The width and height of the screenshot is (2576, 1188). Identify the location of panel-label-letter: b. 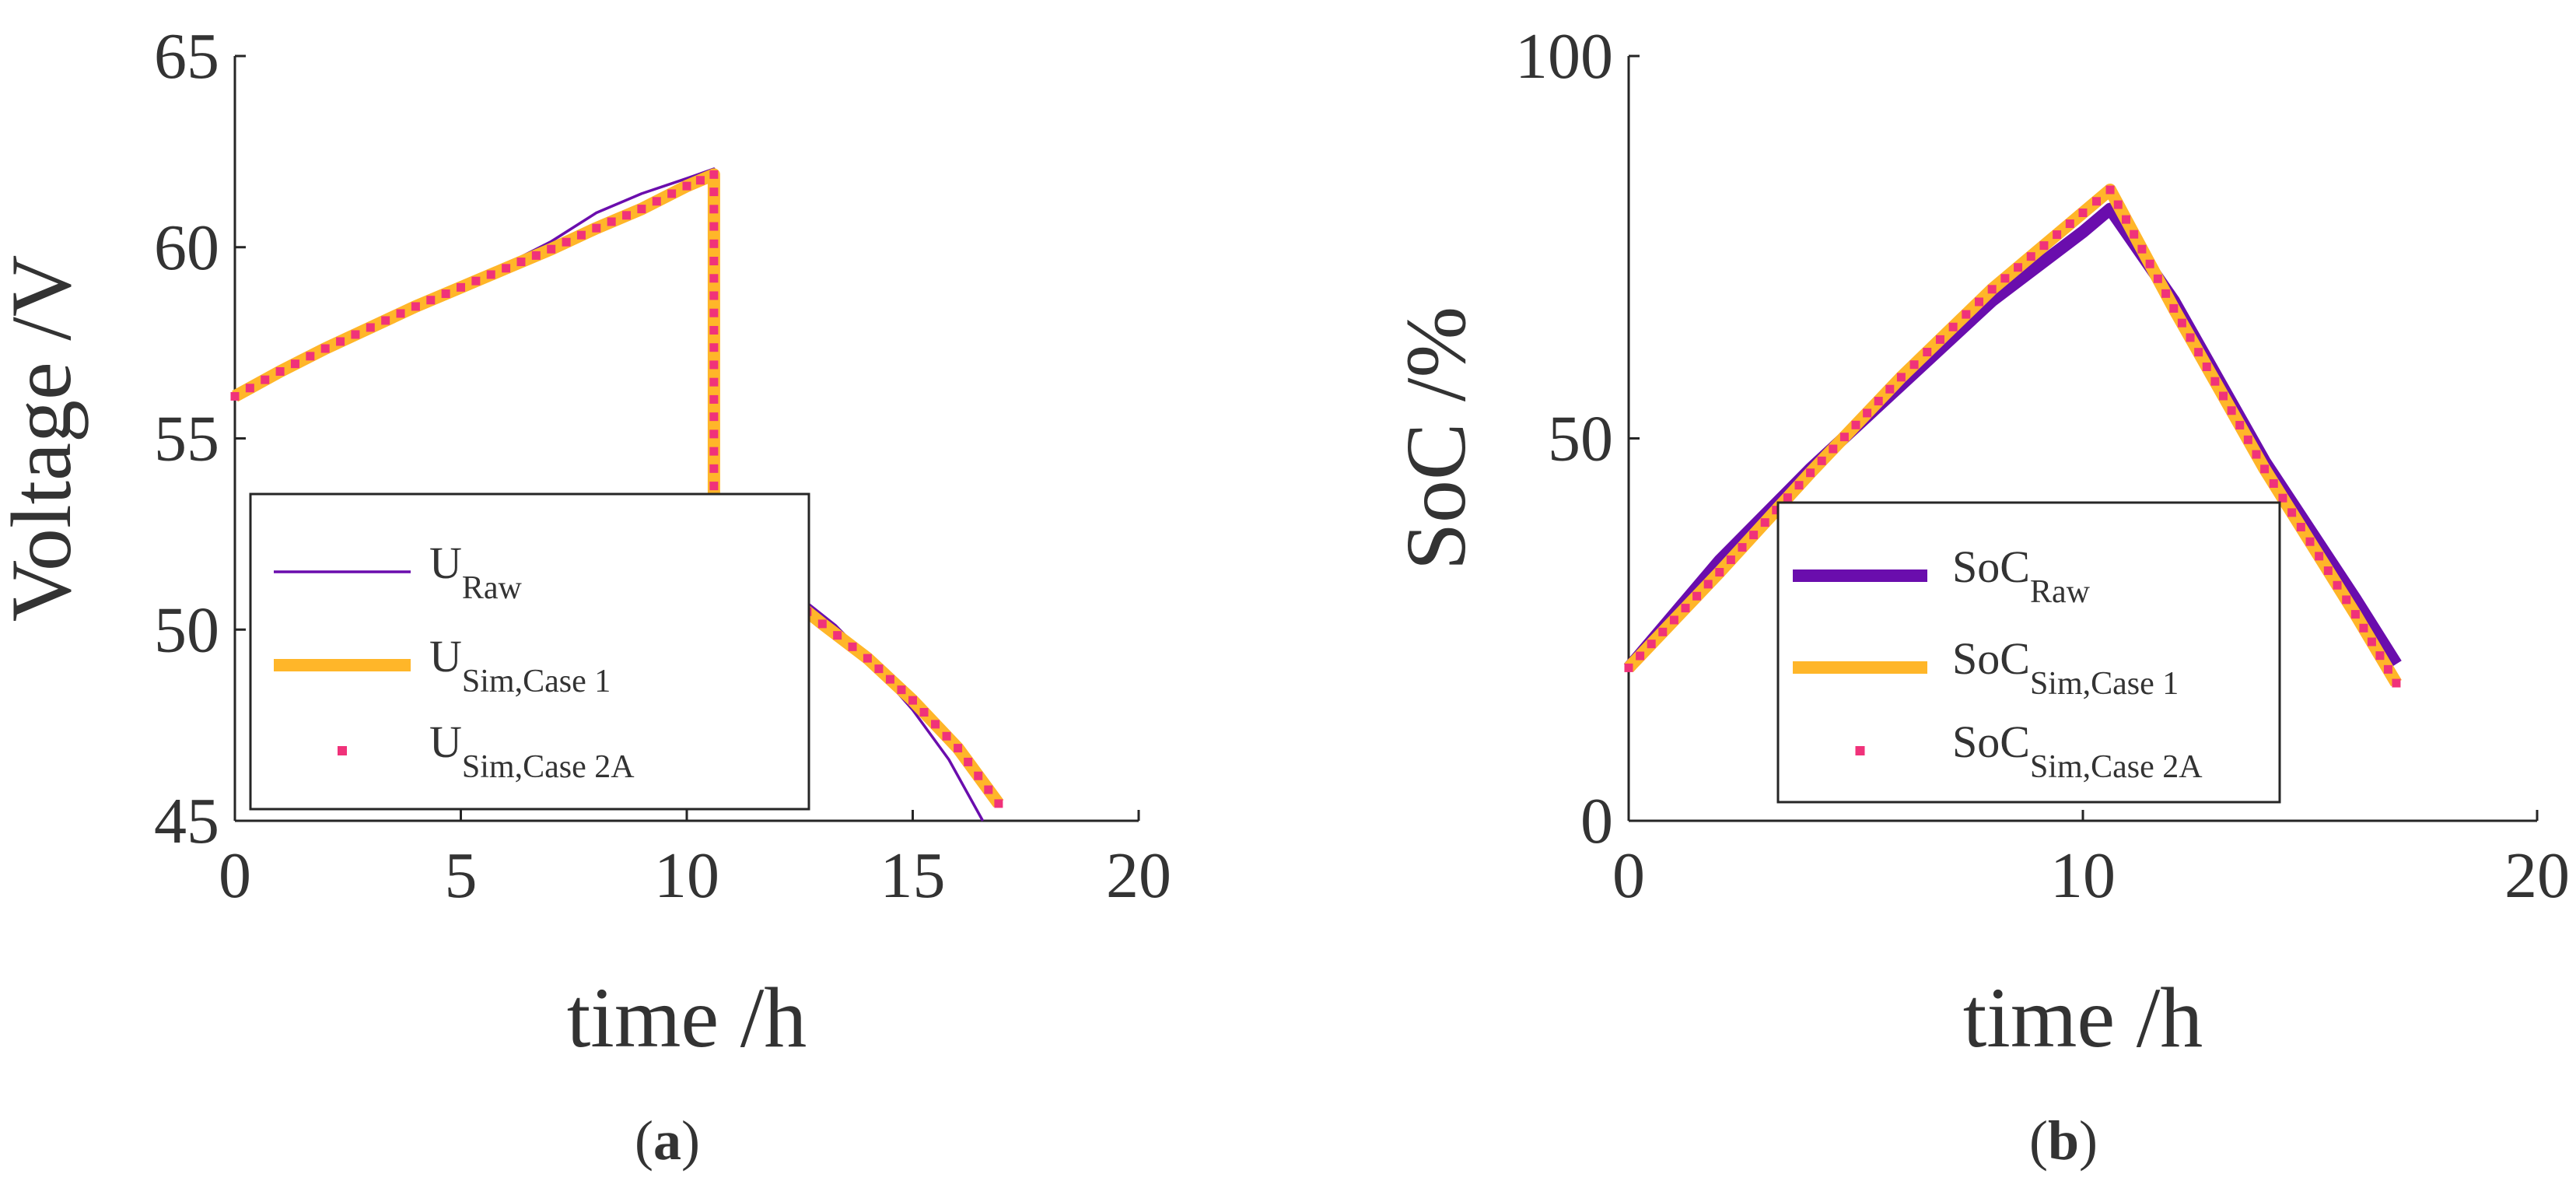
(2064, 1140).